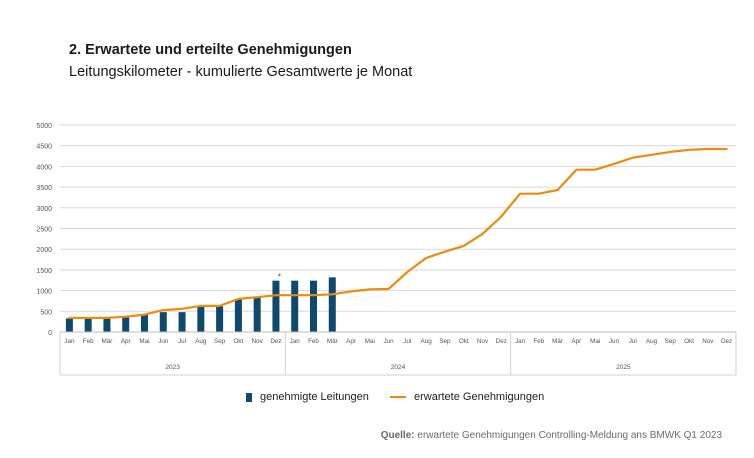 The height and width of the screenshot is (458, 754). I want to click on legend-item-line: erwartete Genehmigungen, so click(467, 397).